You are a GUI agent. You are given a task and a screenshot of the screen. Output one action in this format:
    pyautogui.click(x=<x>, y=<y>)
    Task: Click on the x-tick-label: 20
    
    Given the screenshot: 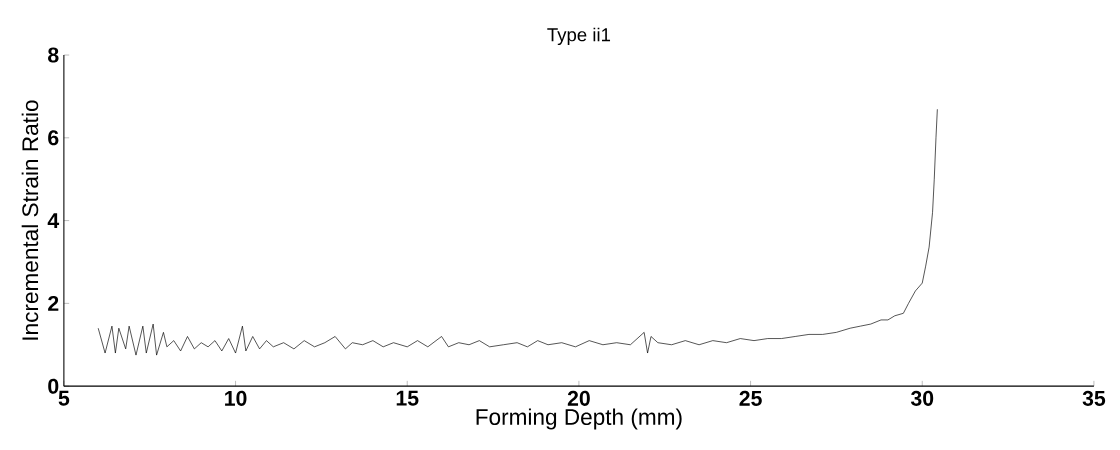 What is the action you would take?
    pyautogui.click(x=578, y=398)
    